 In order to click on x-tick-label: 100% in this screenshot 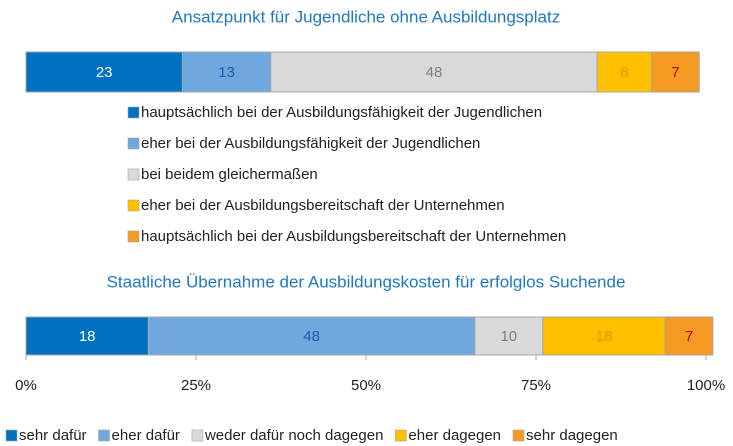, I will do `click(706, 385)`.